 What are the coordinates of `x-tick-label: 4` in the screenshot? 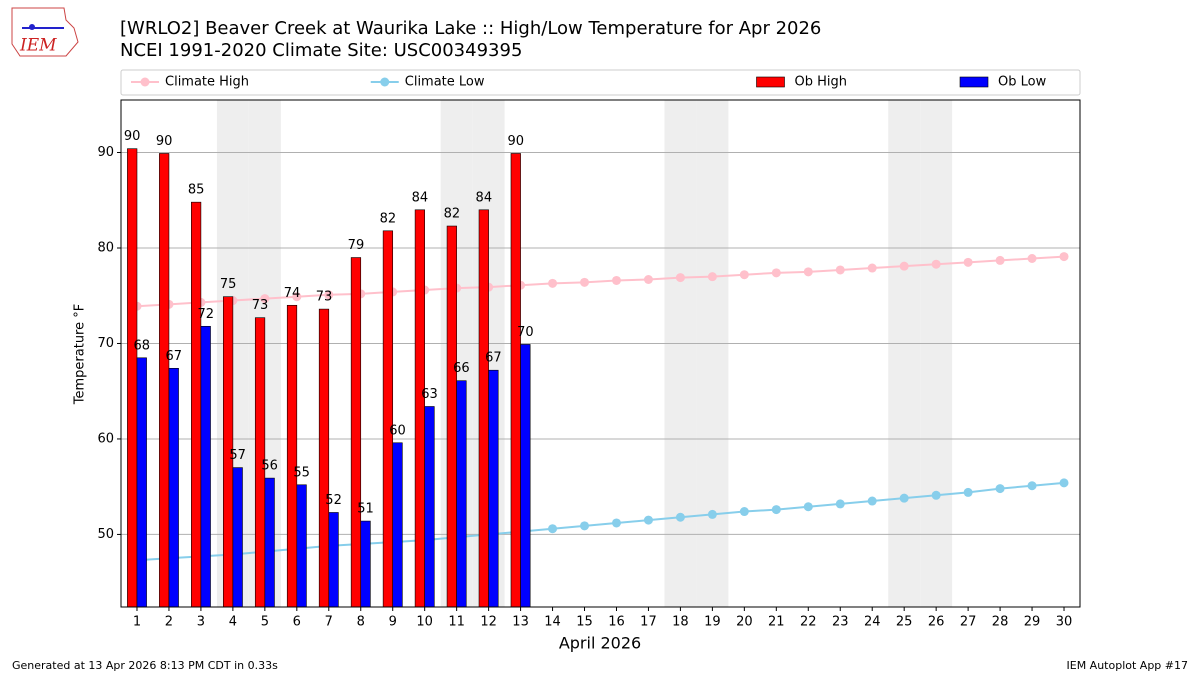 It's located at (233, 622).